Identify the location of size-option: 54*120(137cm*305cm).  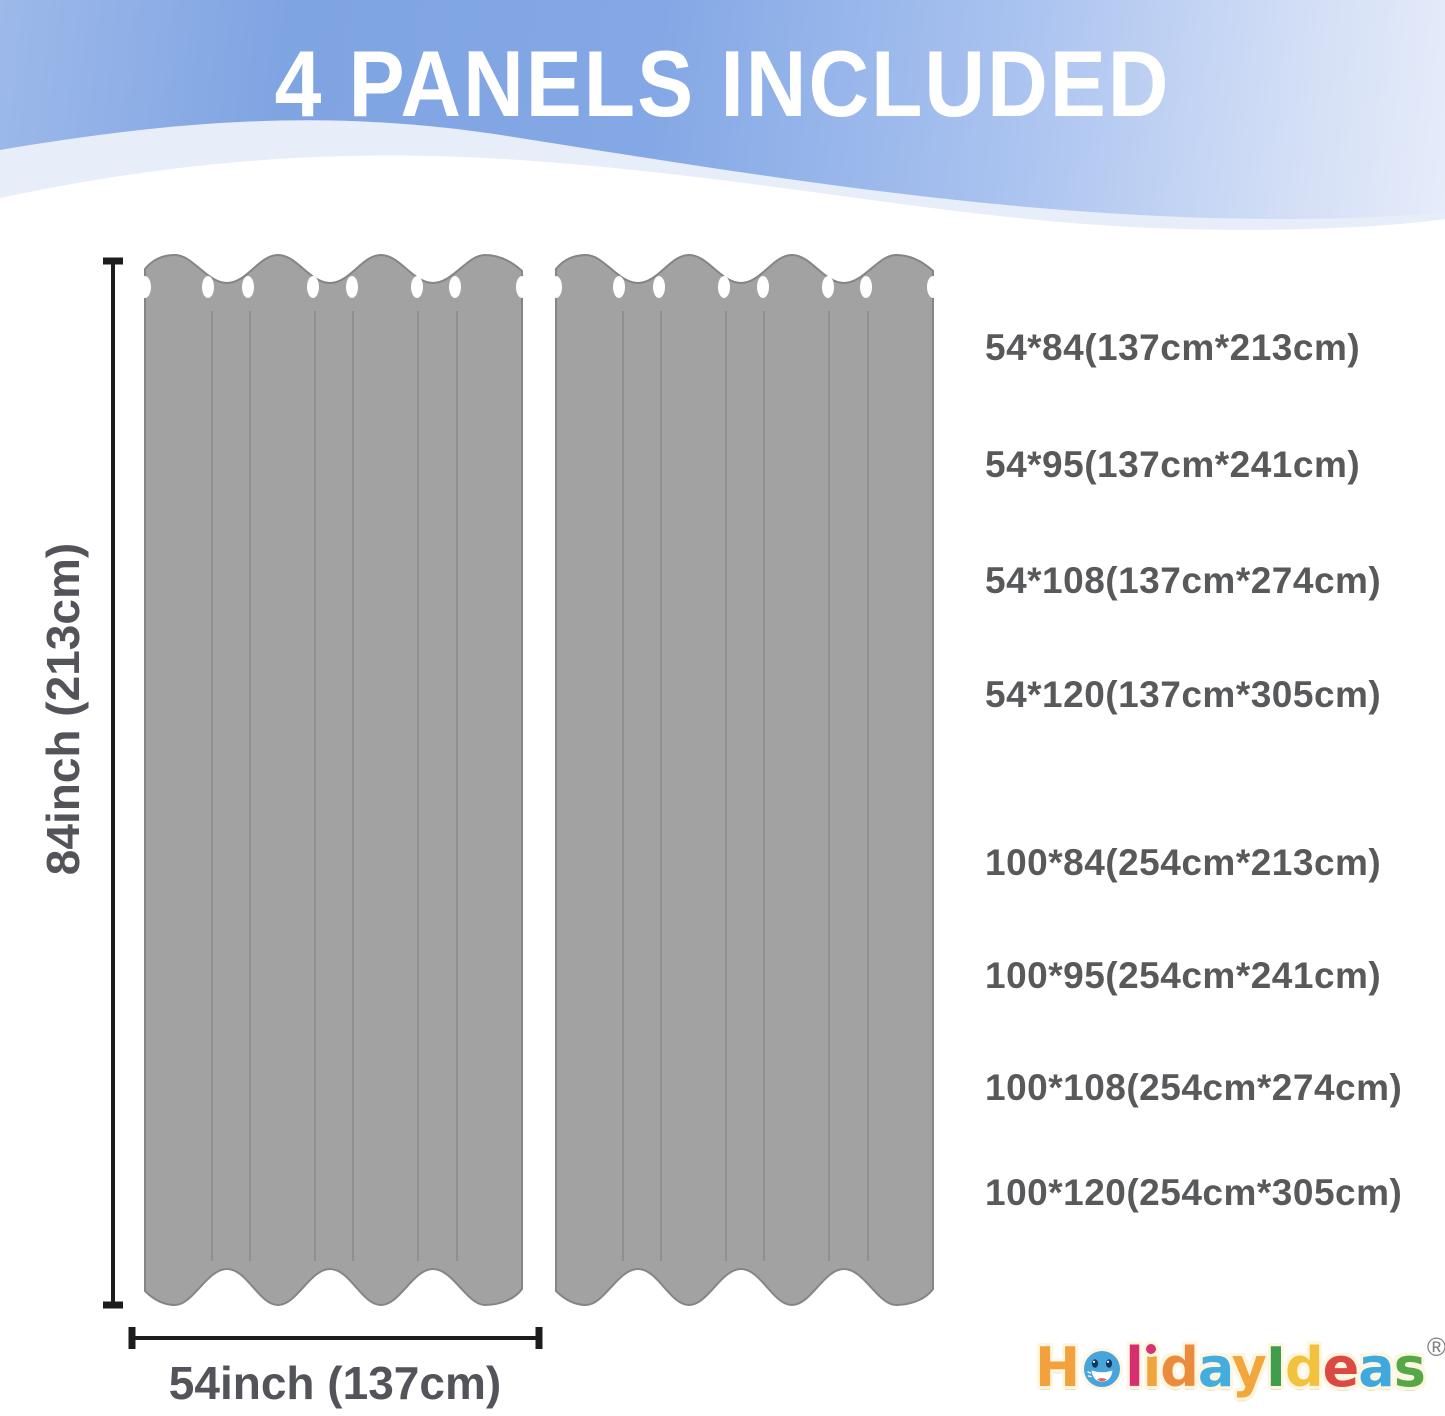
(1183, 694).